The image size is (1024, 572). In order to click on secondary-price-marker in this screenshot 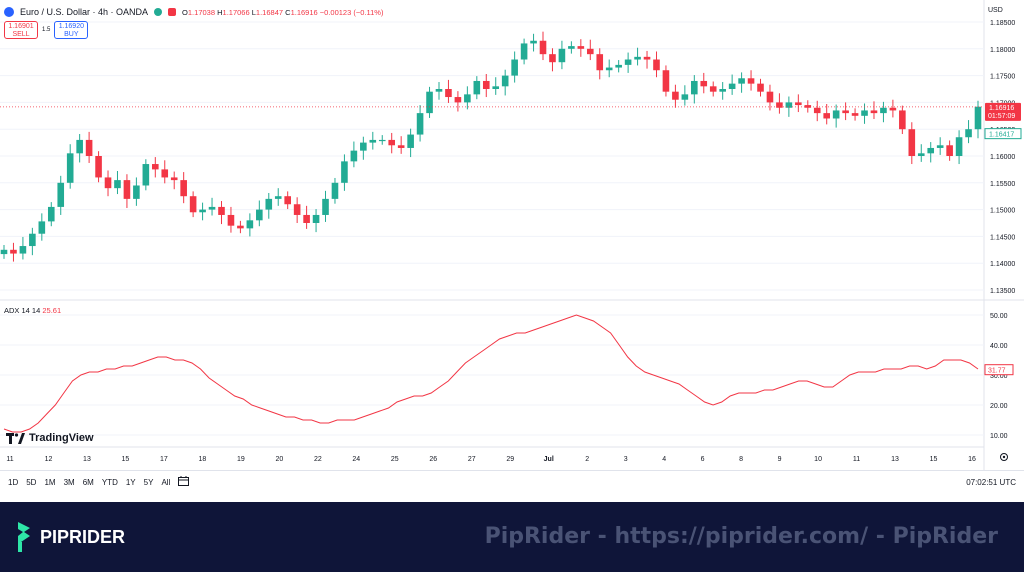, I will do `click(1003, 134)`.